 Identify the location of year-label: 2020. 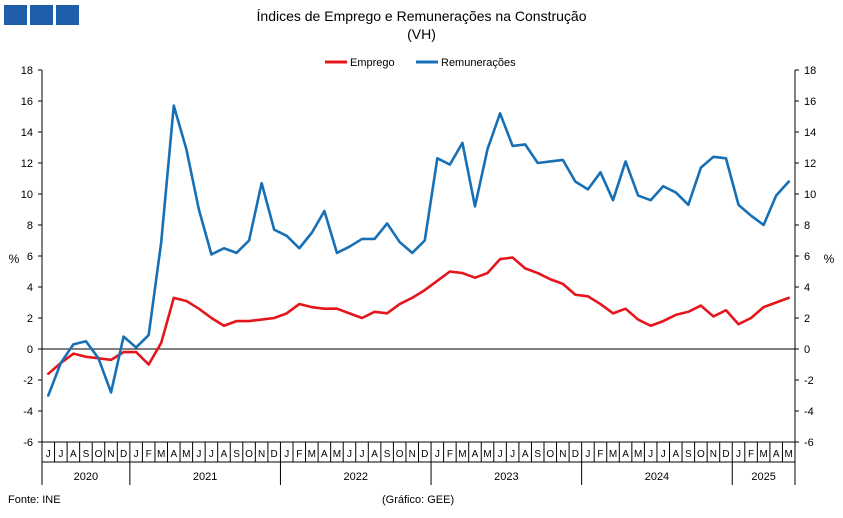
(86, 477).